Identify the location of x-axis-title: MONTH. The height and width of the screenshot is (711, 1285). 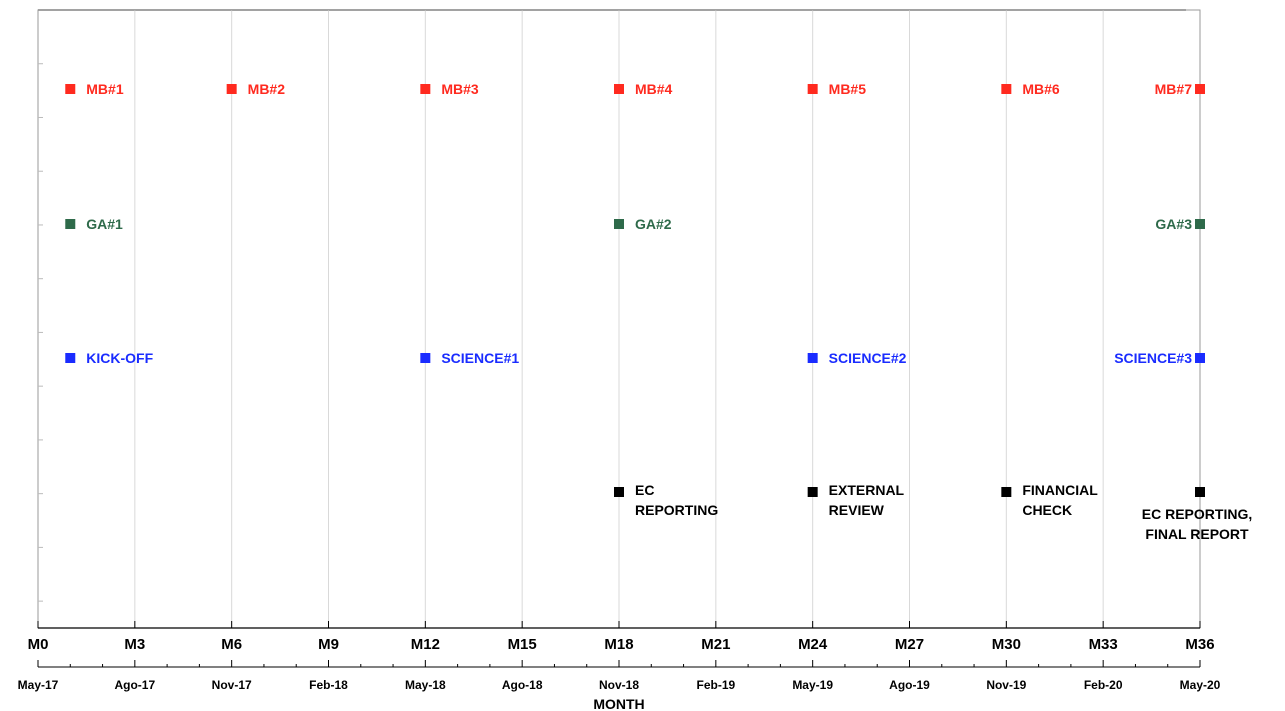
(618, 703).